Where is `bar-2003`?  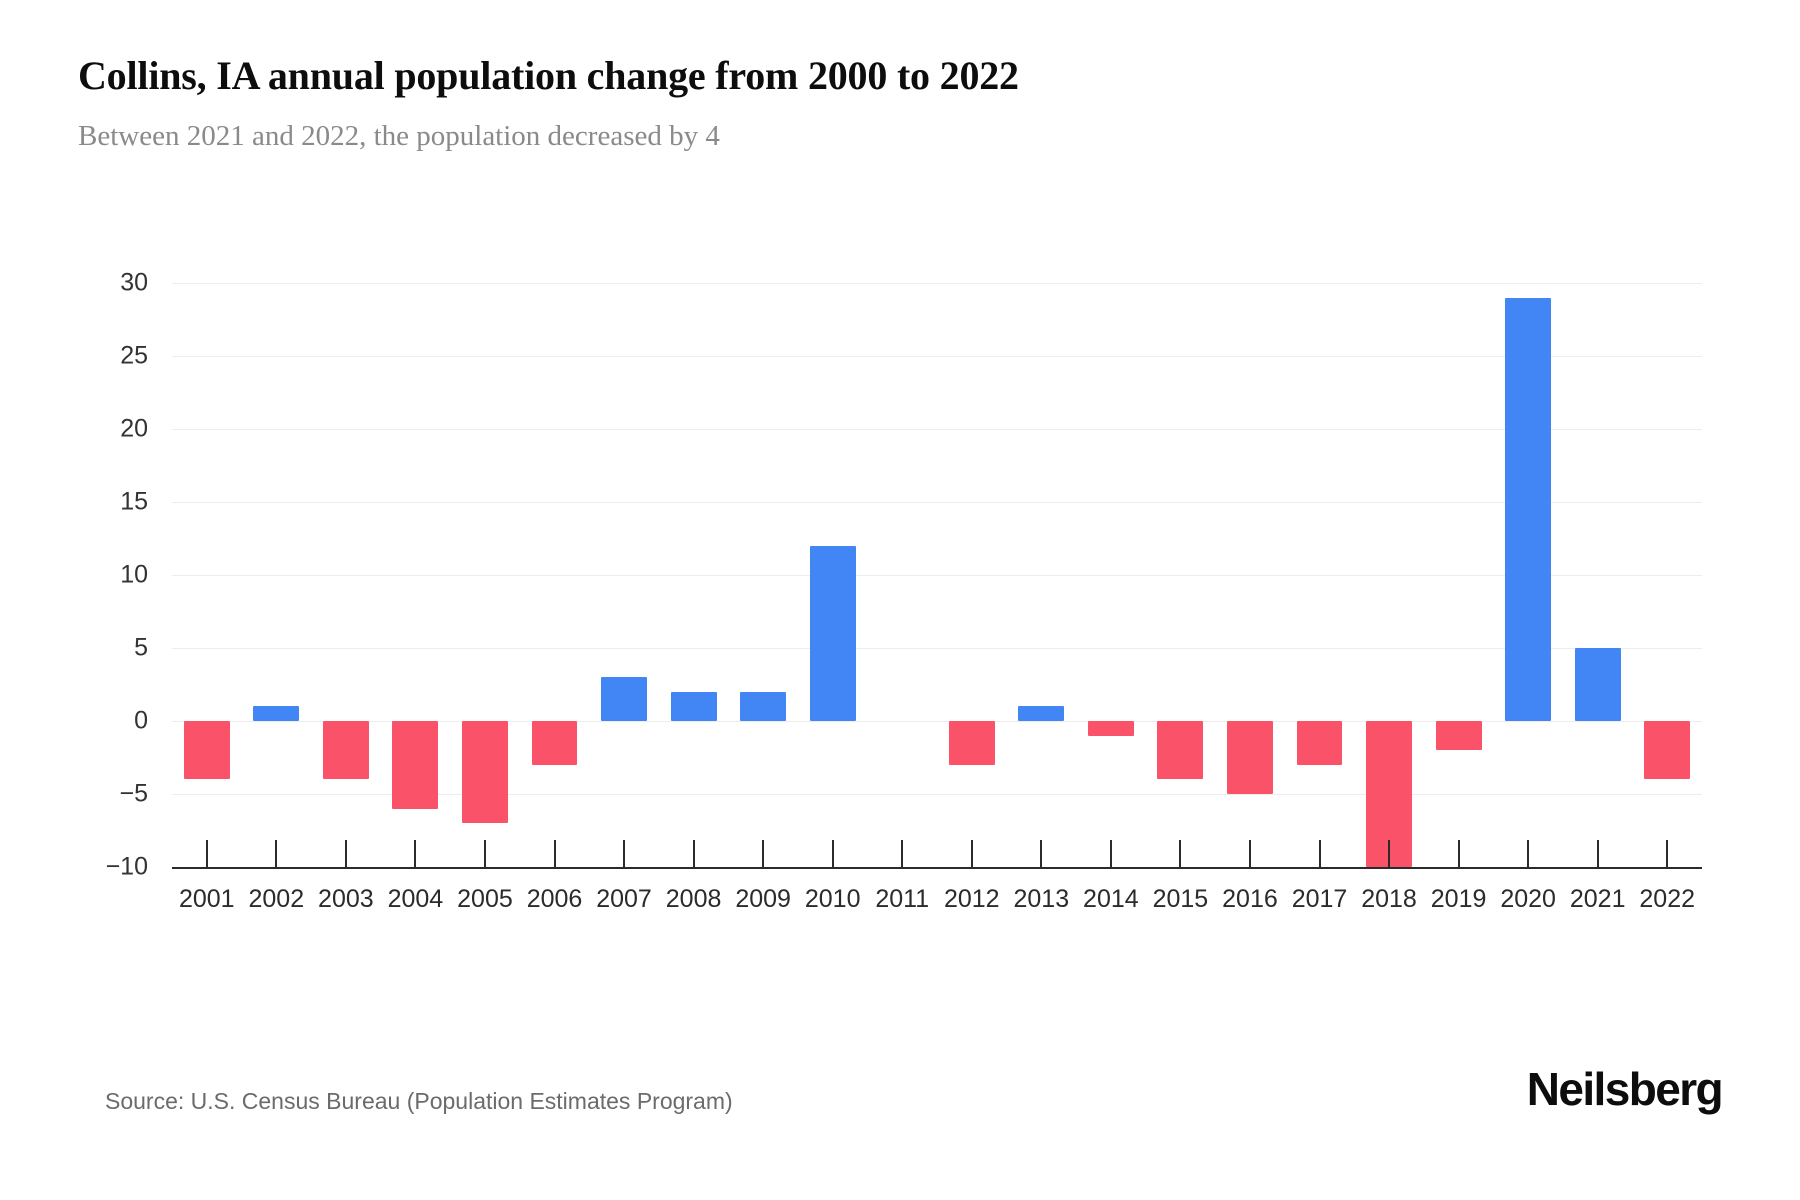 bar-2003 is located at coordinates (345, 750).